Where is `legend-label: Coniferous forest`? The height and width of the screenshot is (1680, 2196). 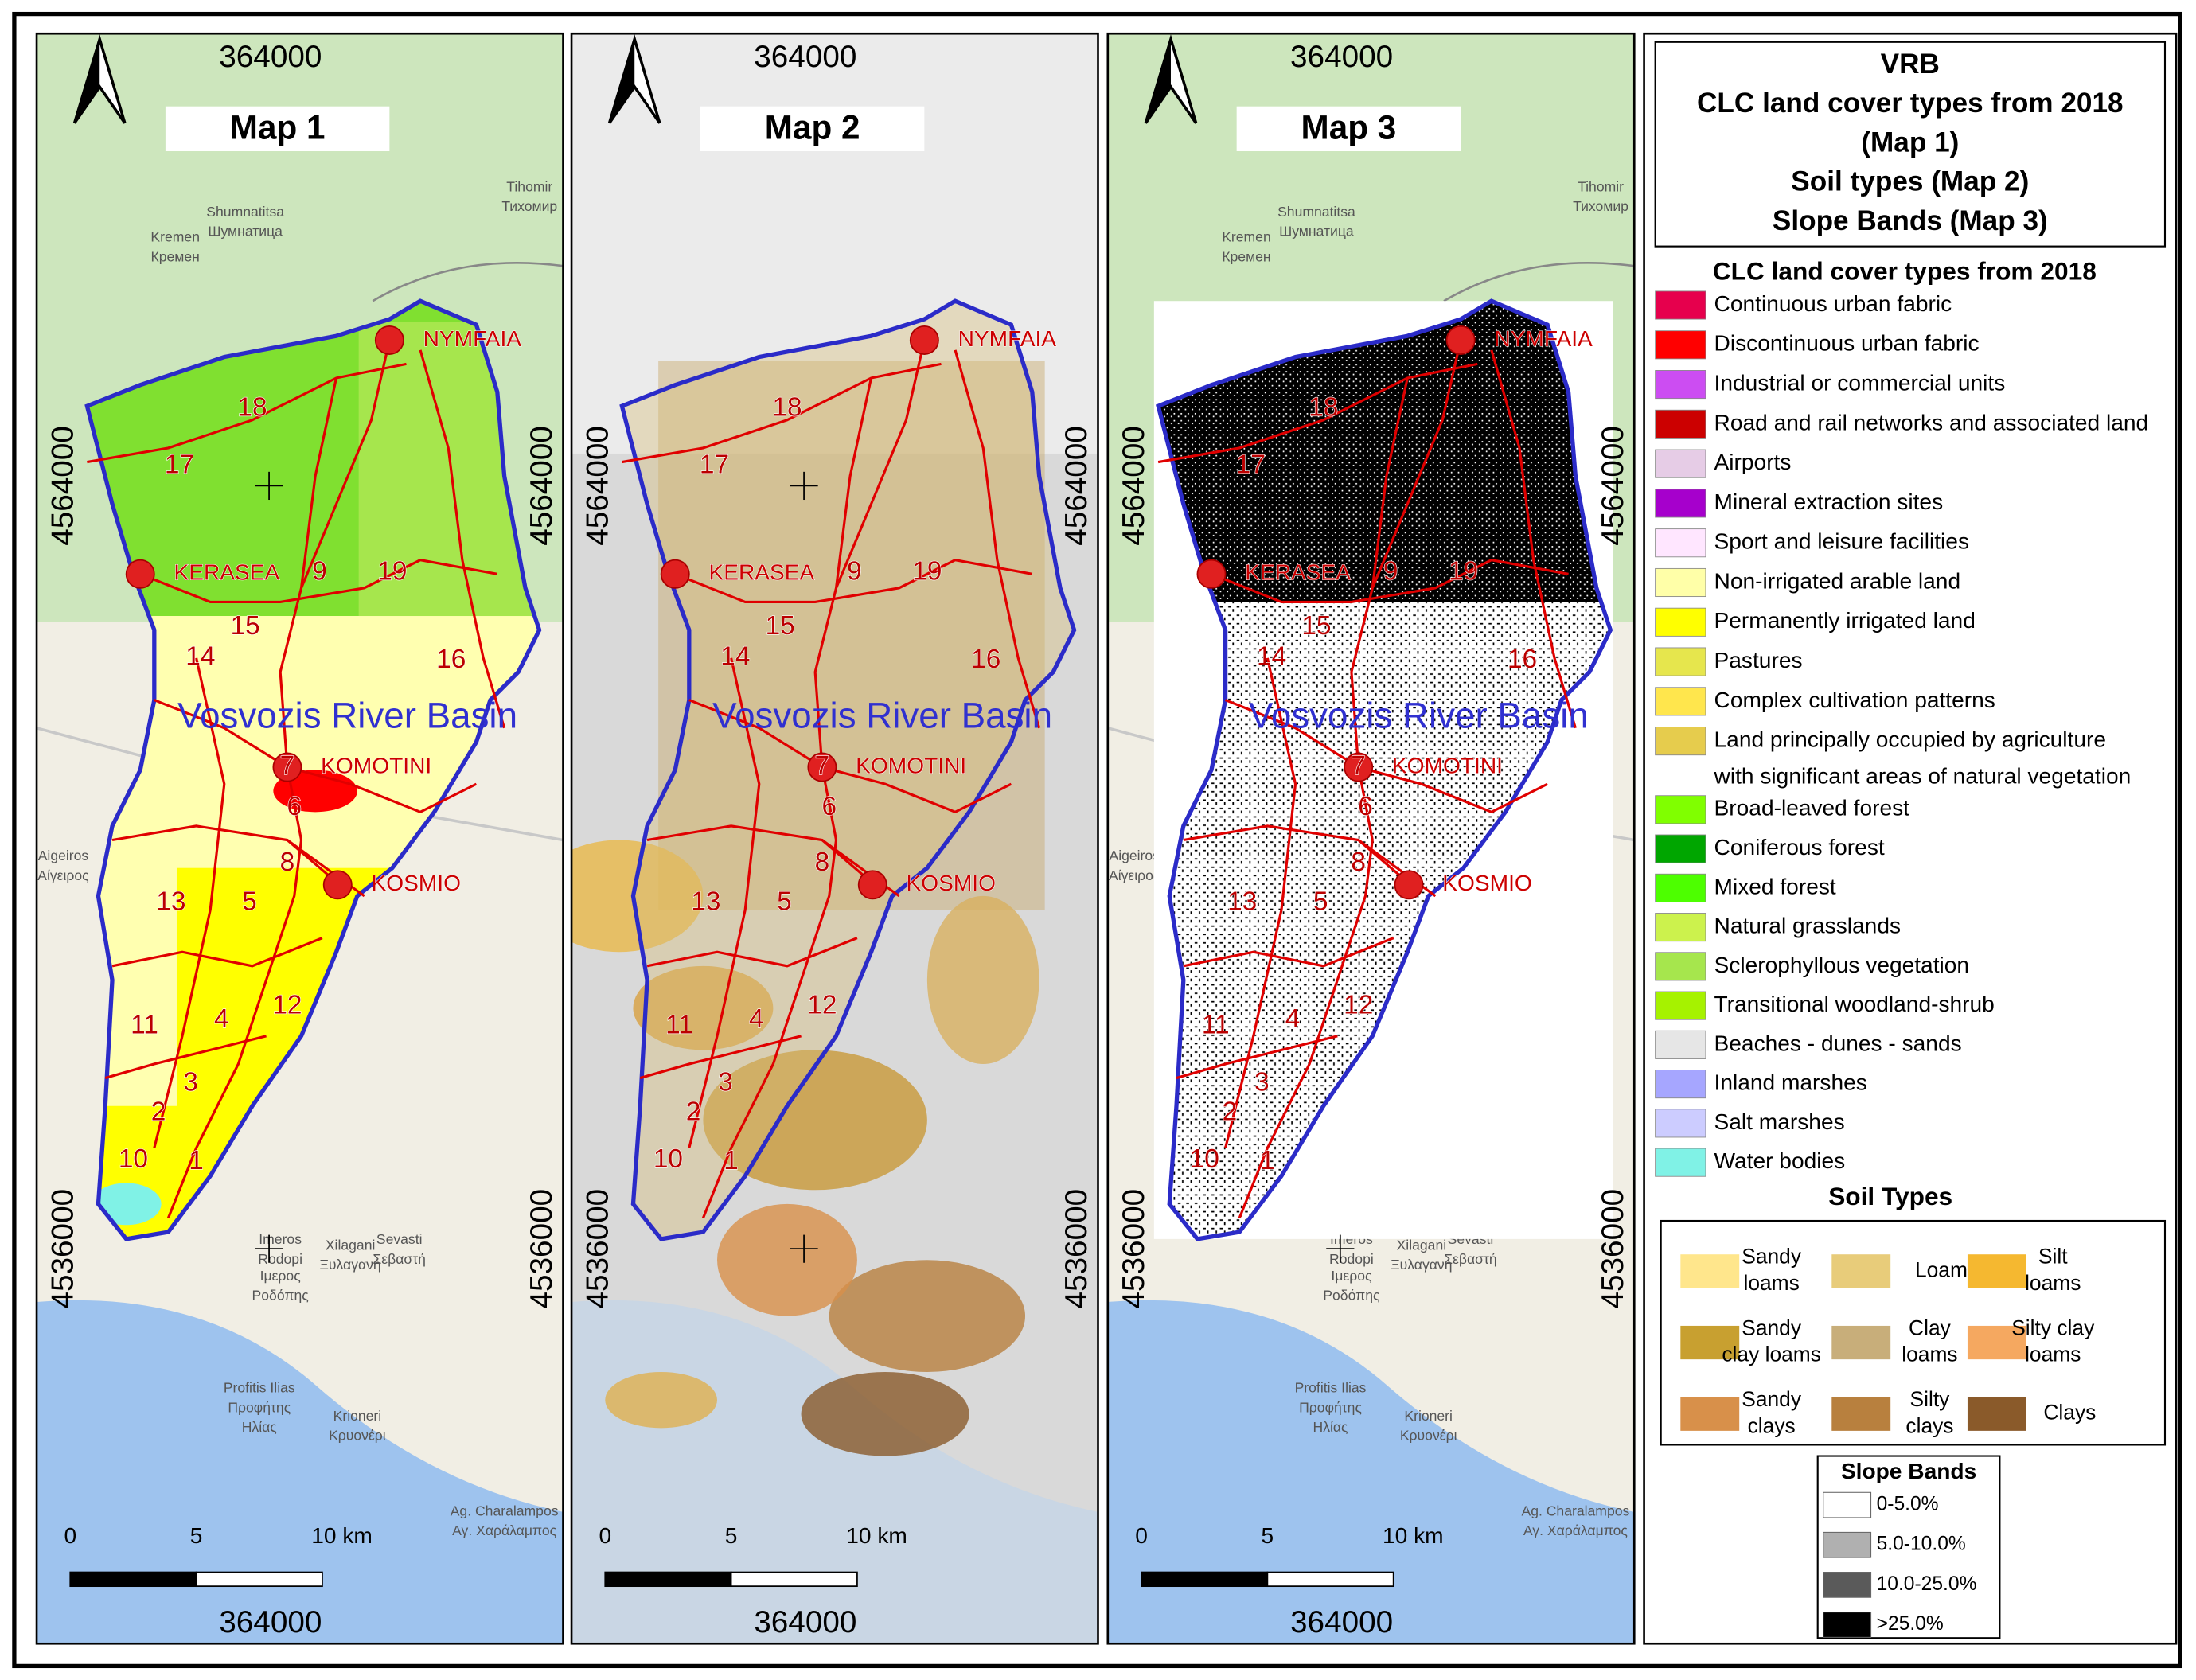 legend-label: Coniferous forest is located at coordinates (1799, 847).